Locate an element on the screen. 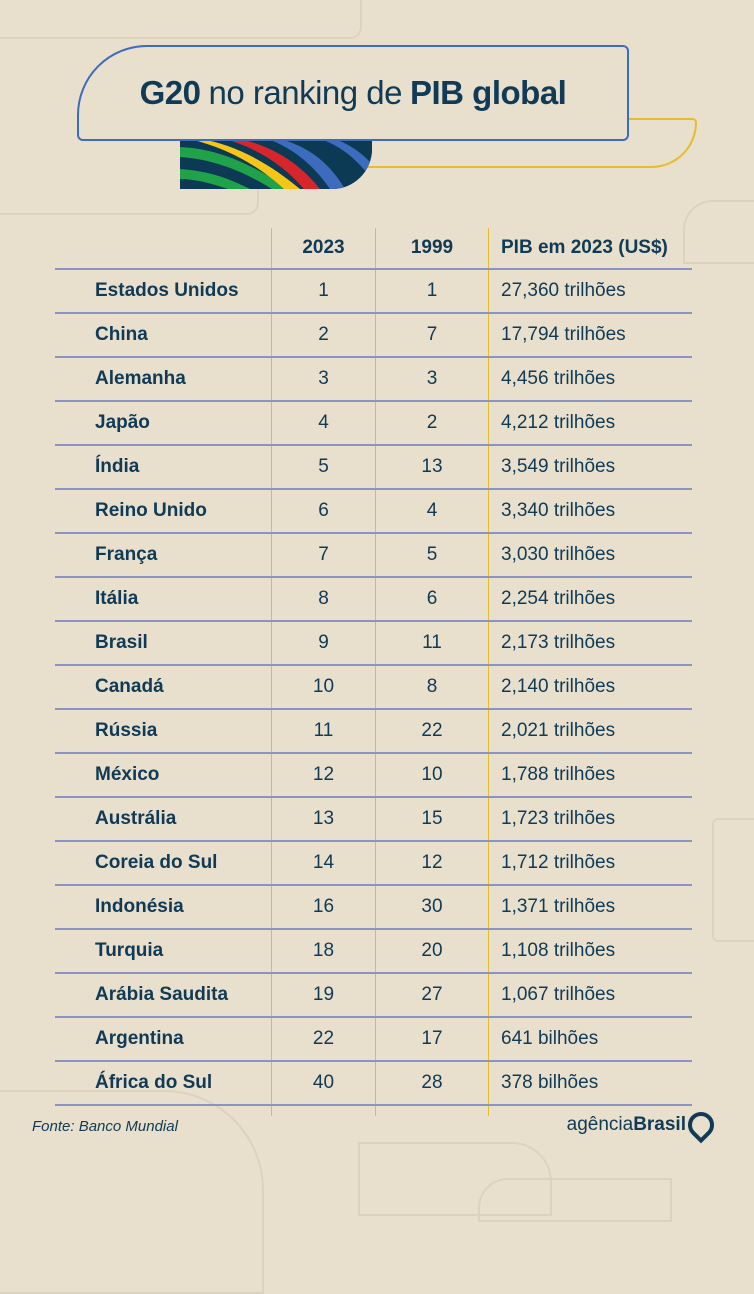 Image resolution: width=754 pixels, height=1294 pixels. cell-gdp-2023: 2,173 trilhões is located at coordinates (590, 643).